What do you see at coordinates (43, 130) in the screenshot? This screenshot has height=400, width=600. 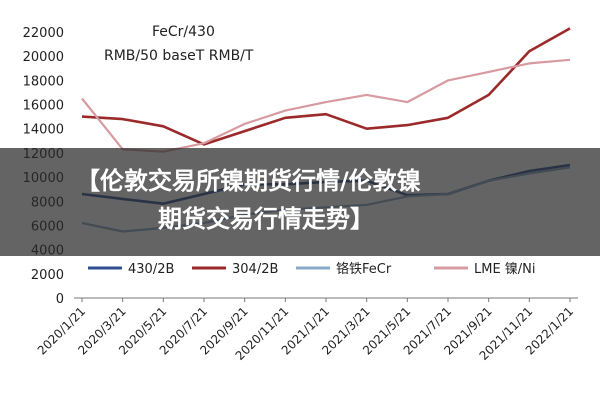 I see `y-tick-label: 14000` at bounding box center [43, 130].